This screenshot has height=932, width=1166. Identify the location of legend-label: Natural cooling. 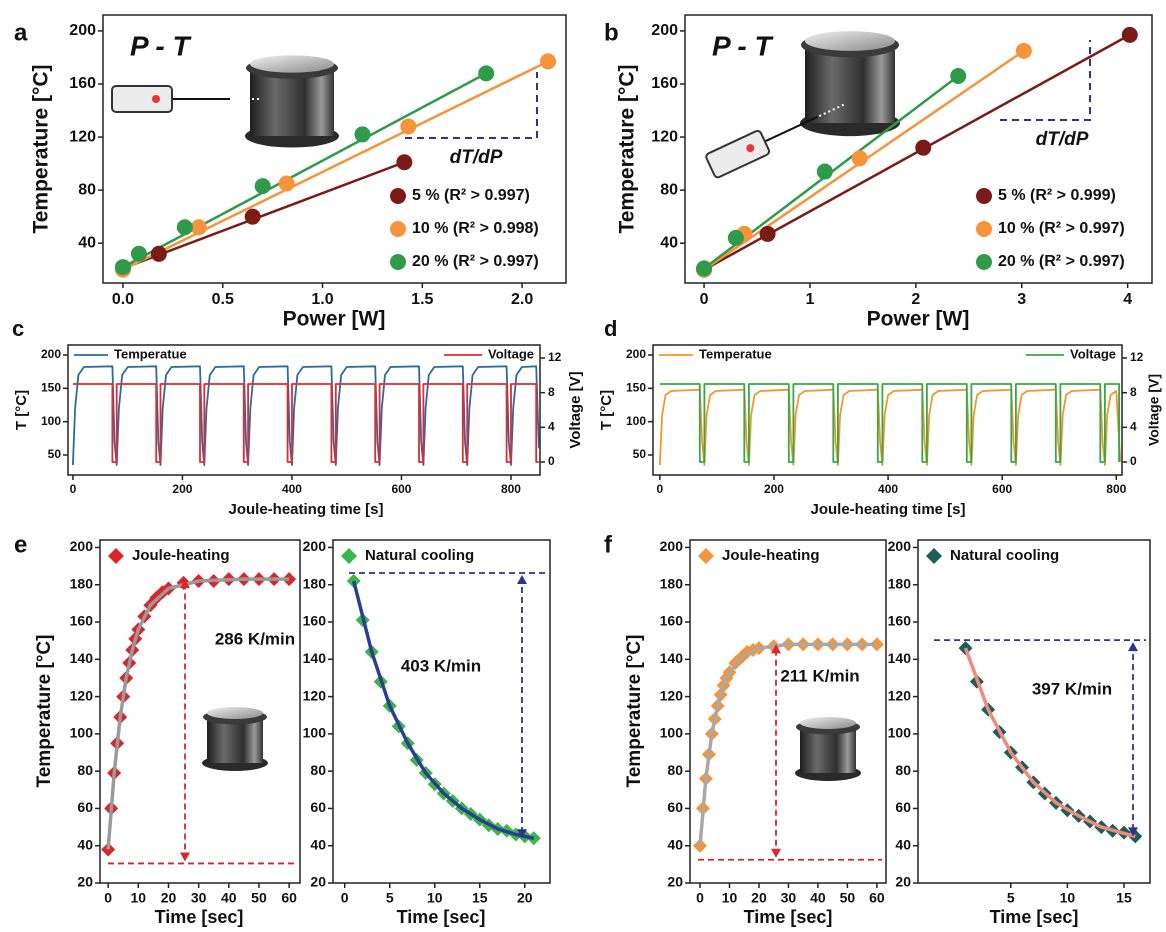
(419, 555).